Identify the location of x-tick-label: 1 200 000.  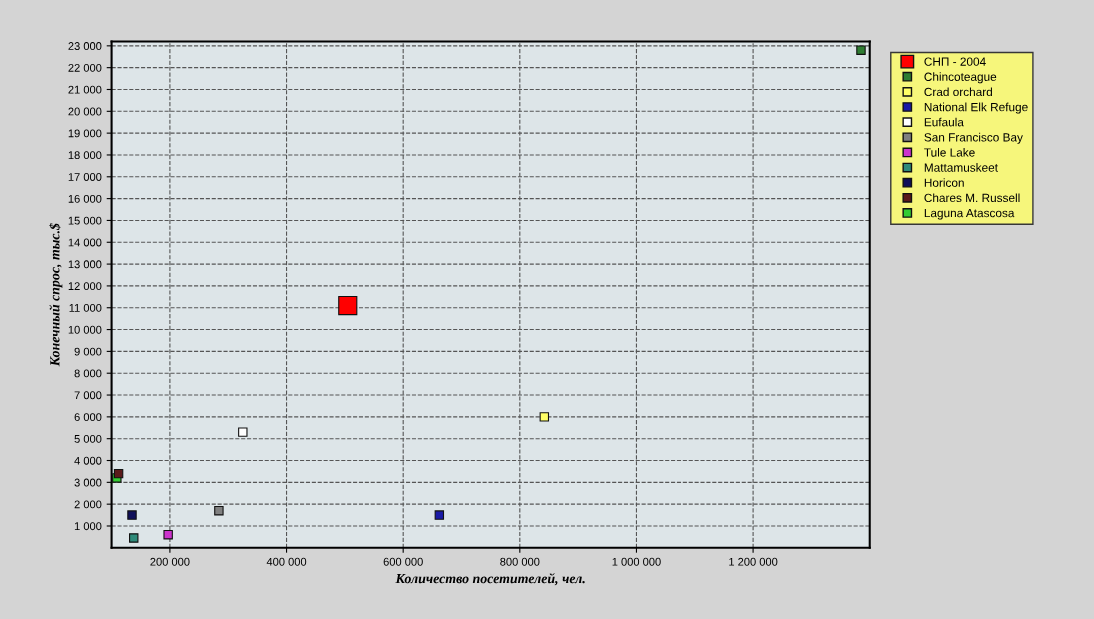
(753, 561).